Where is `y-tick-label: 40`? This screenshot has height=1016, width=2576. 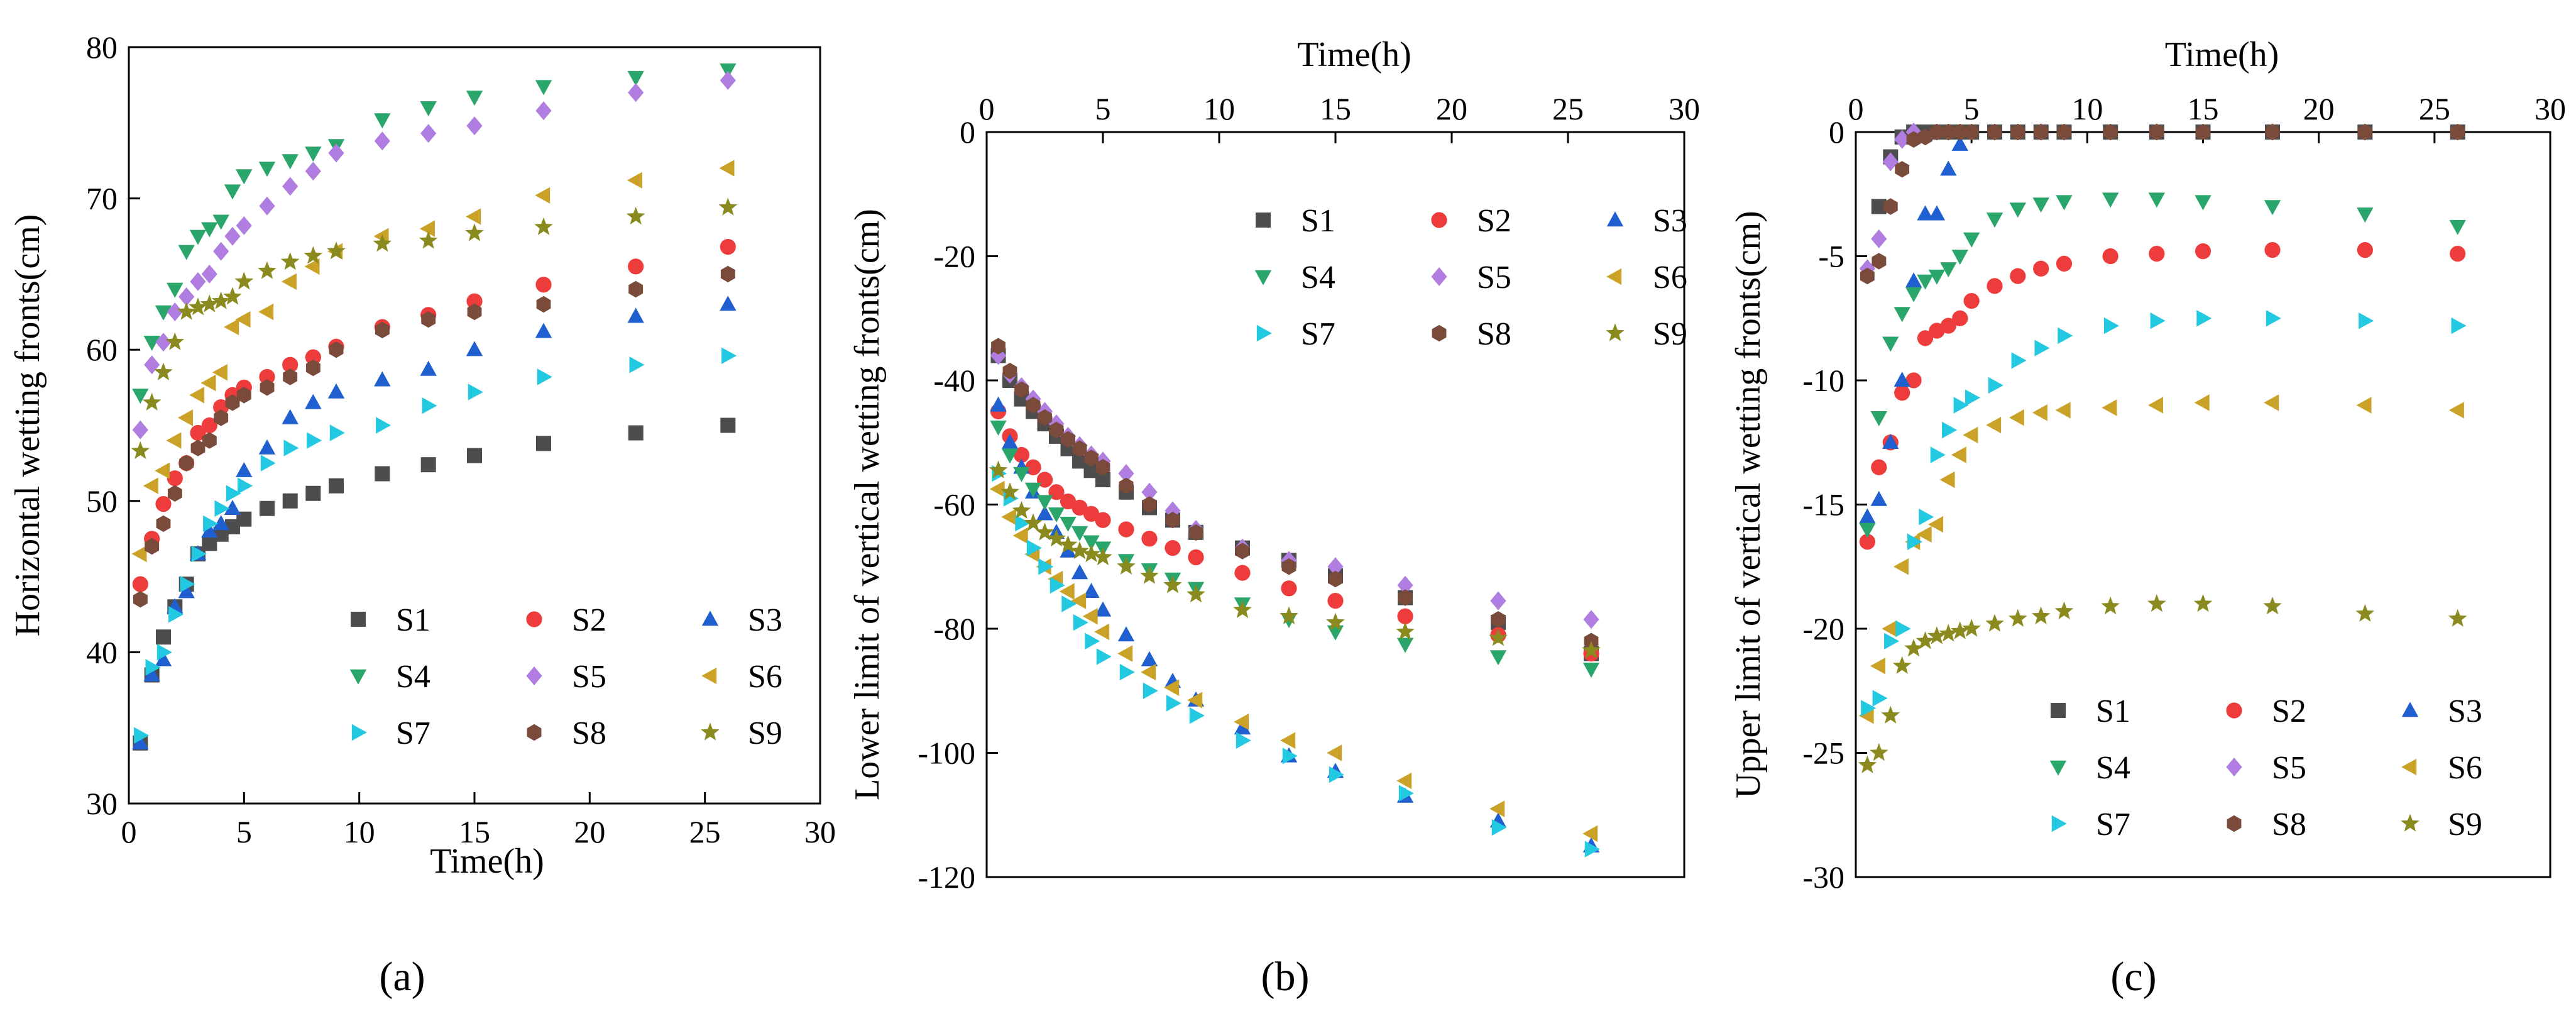
y-tick-label: 40 is located at coordinates (102, 652).